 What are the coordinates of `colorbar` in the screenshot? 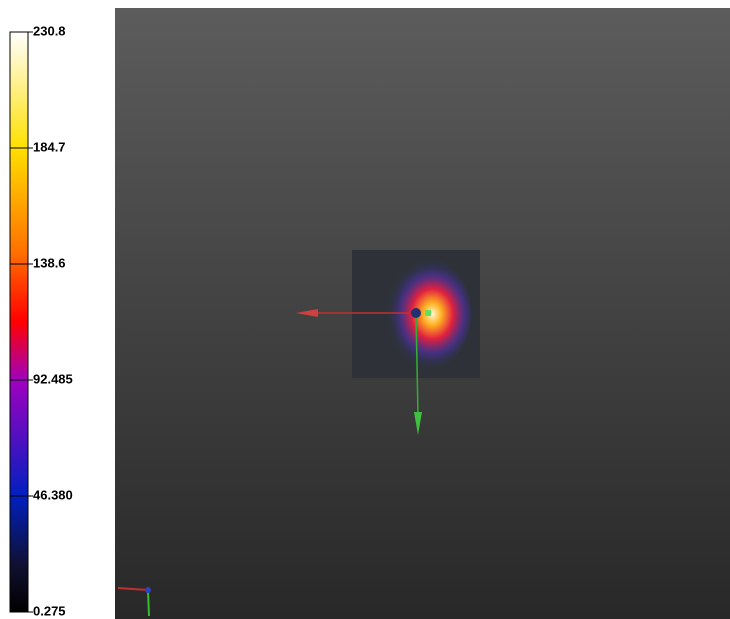 It's located at (19, 322).